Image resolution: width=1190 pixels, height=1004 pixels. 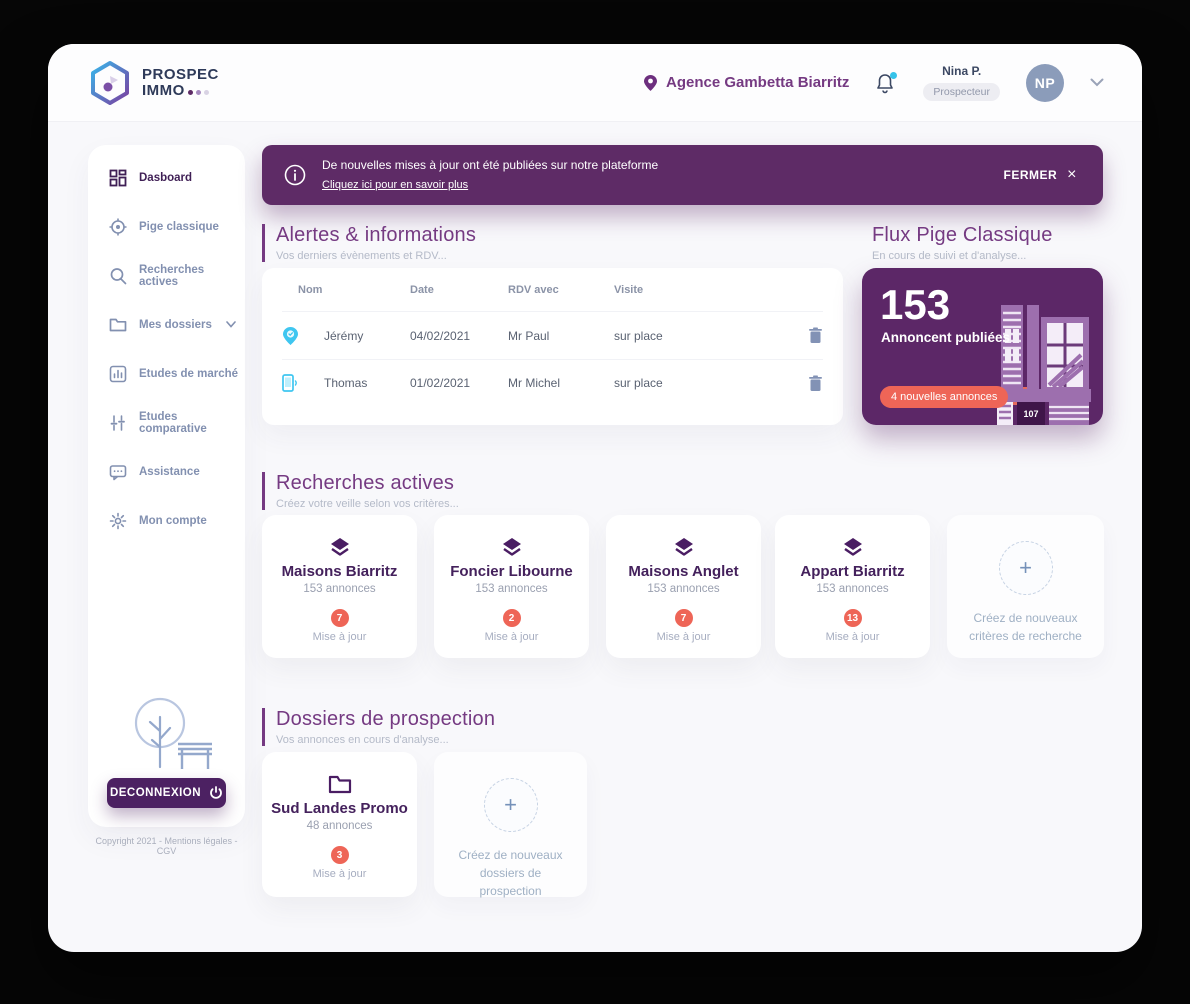 What do you see at coordinates (339, 808) in the screenshot?
I see `folder-card-name: Sud Landes Promo` at bounding box center [339, 808].